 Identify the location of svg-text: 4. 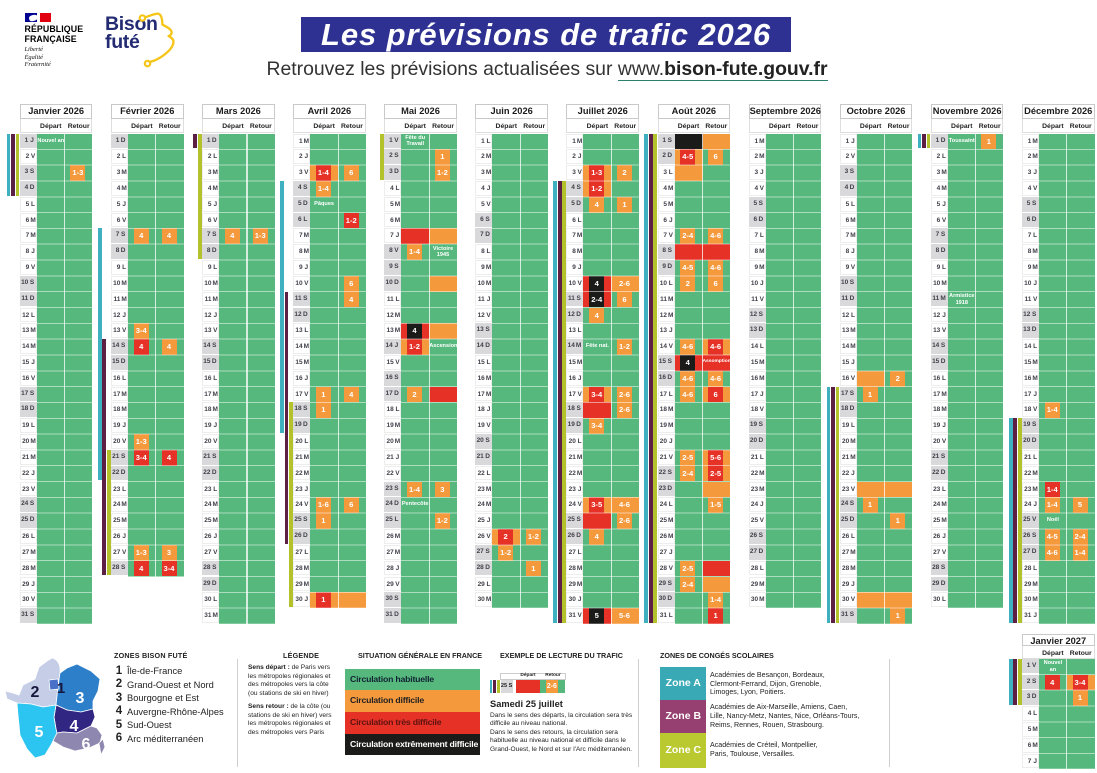
(74, 726).